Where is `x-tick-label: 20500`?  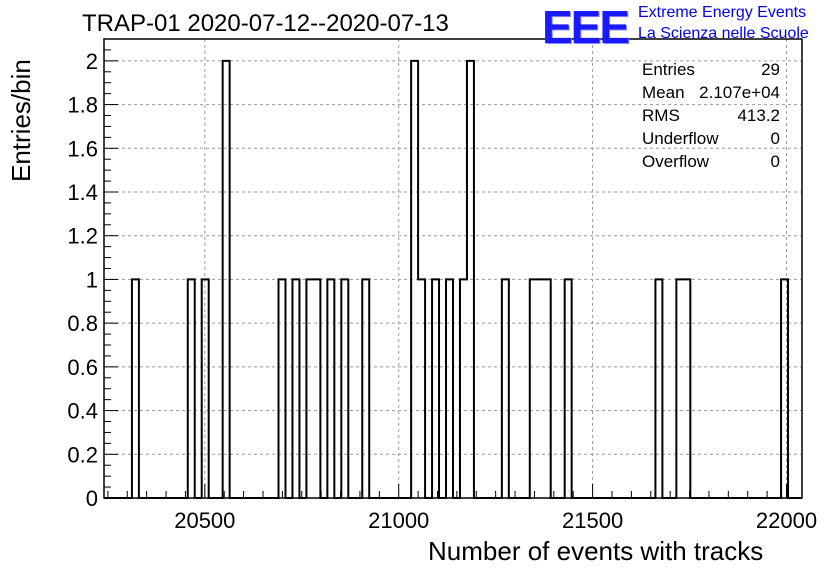
x-tick-label: 20500 is located at coordinates (204, 520).